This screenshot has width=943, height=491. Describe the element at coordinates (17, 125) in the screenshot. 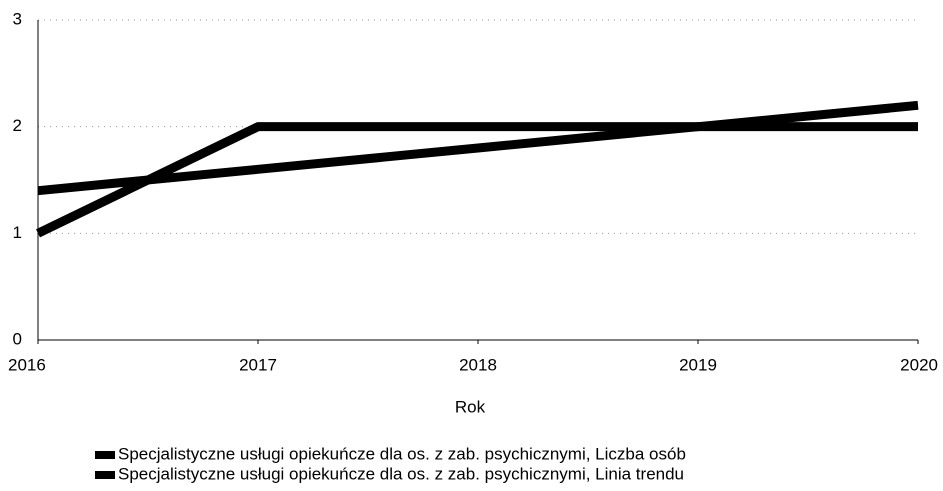

I see `y-tick-label: 2` at that location.